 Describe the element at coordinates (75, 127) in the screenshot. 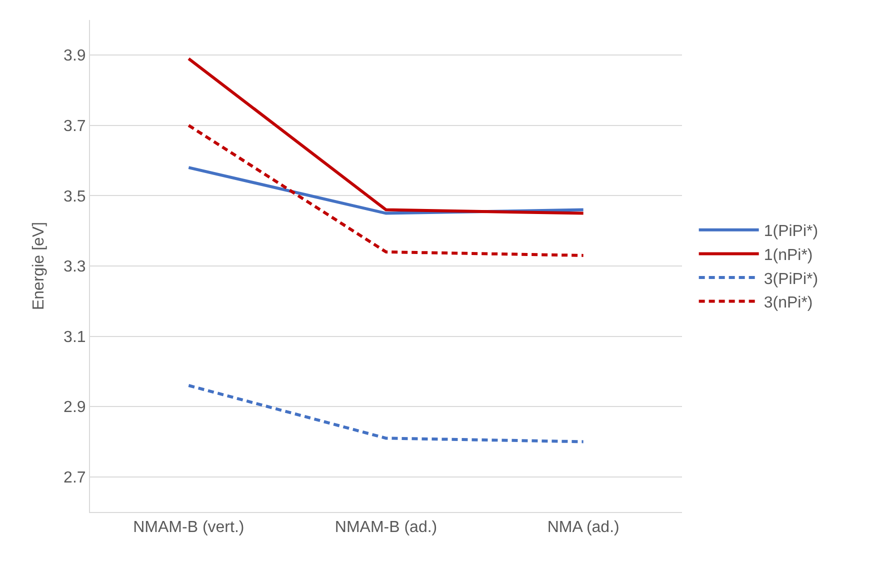

I see `y-tick-label: 3.7` at that location.